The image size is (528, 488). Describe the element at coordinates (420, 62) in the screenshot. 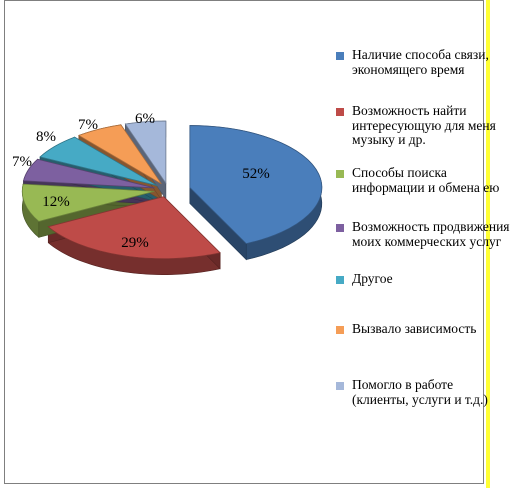

I see `legend-label-0: Наличие способа связи, экономящего время` at that location.